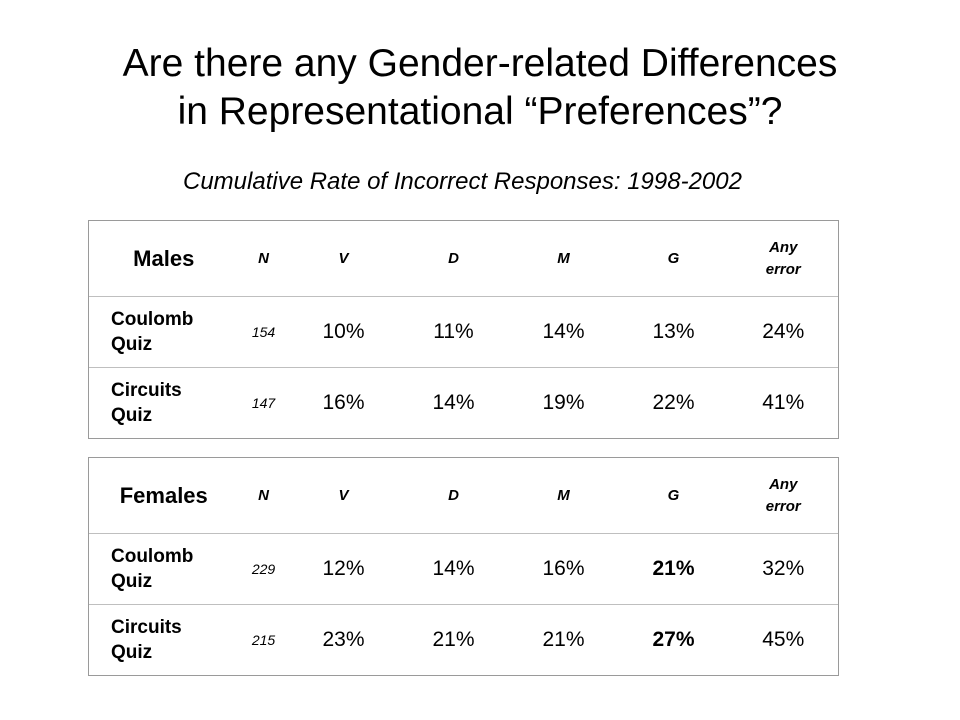 The image size is (960, 720). I want to click on any-error-cell: 41%, so click(783, 403).